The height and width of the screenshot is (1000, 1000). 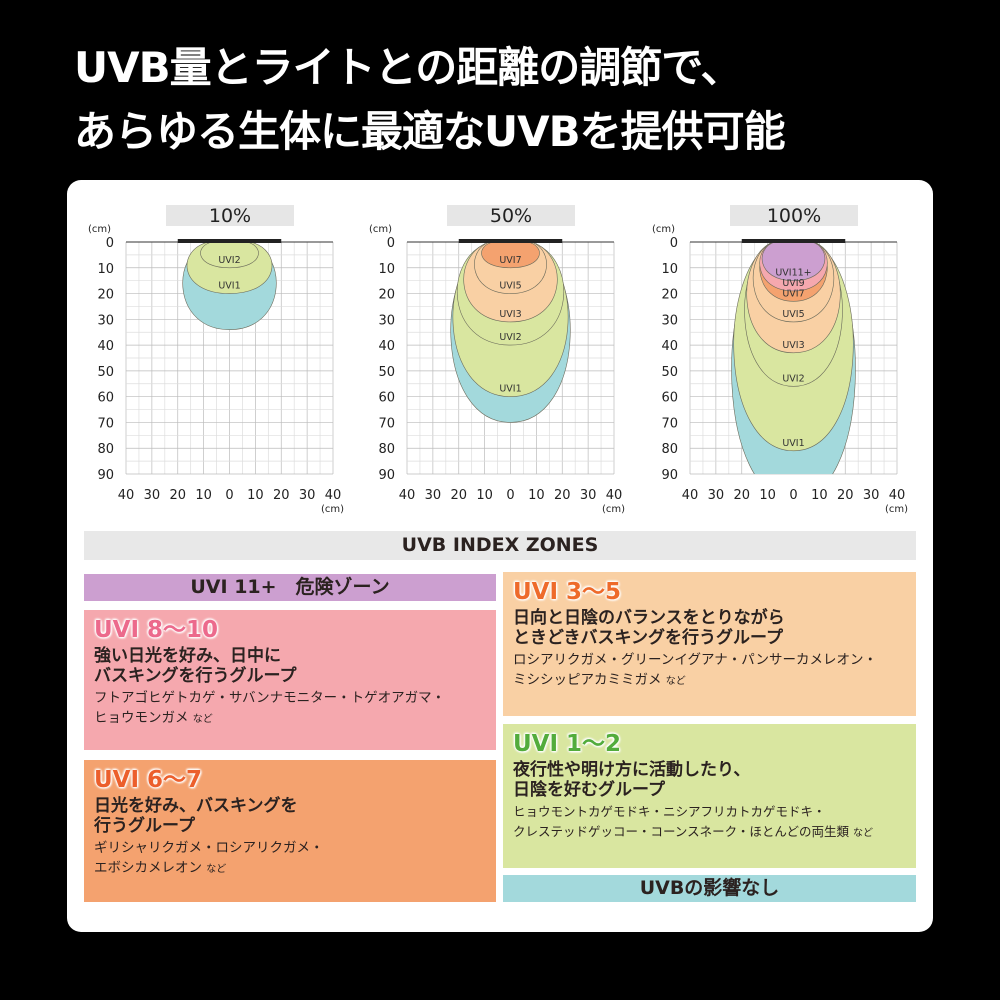 I want to click on headline-line1: UVB量とライトとの距離の調節で、, so click(x=408, y=67).